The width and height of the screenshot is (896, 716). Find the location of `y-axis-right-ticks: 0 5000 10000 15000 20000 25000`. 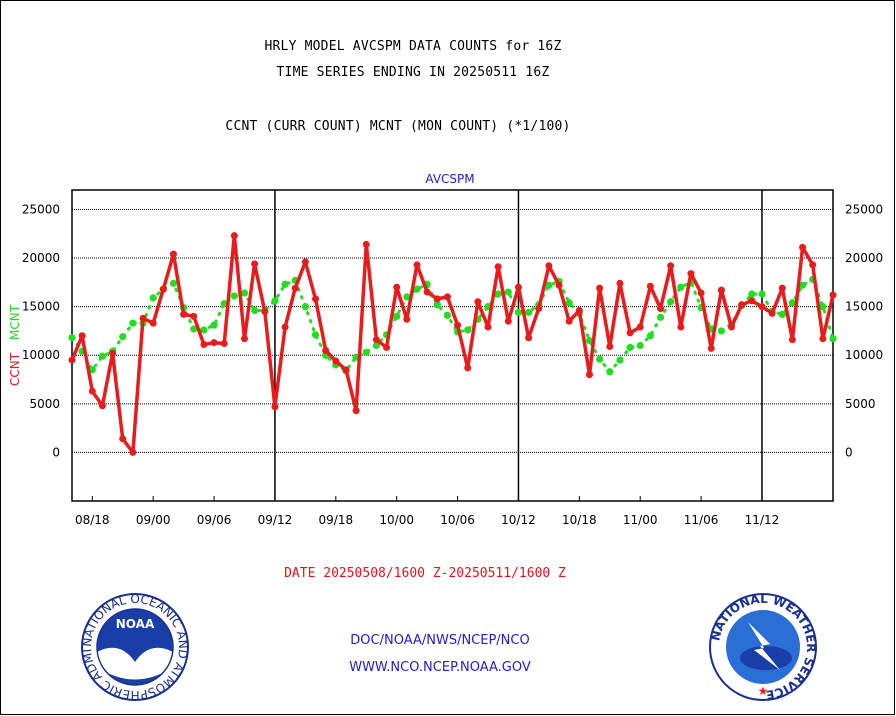

y-axis-right-ticks: 0 5000 10000 15000 20000 25000 is located at coordinates (864, 330).